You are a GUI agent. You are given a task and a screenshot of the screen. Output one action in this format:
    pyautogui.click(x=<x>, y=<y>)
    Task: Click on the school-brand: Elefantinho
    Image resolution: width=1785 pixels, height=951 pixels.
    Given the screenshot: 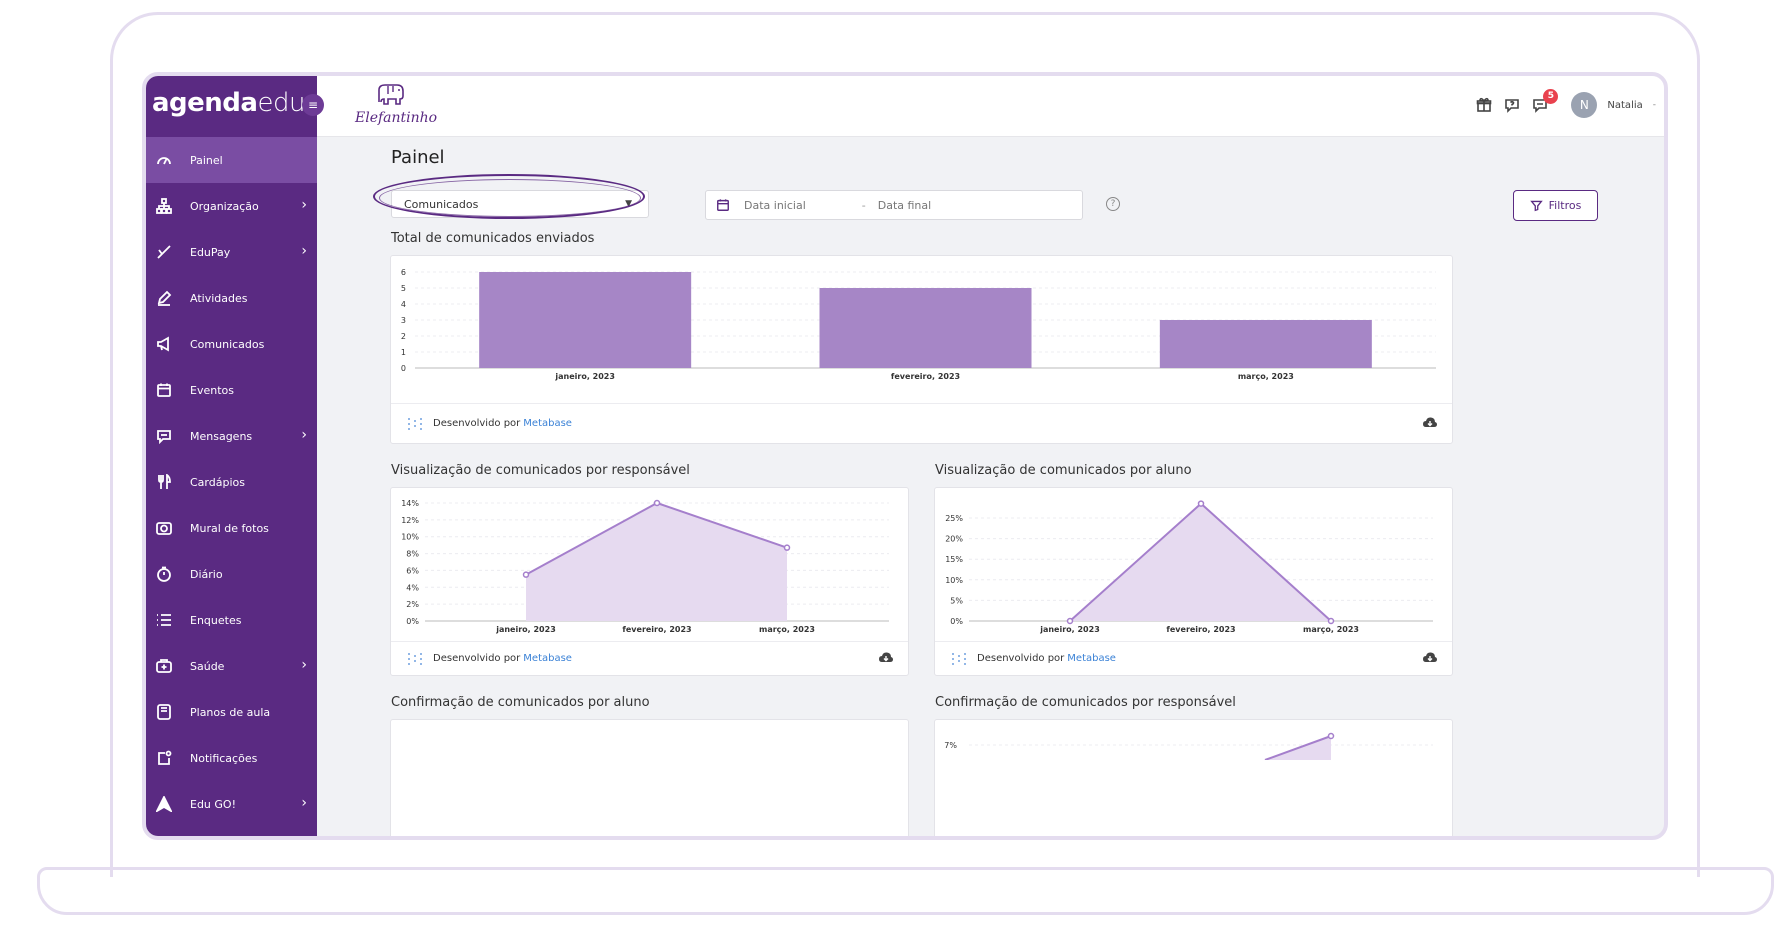 What is the action you would take?
    pyautogui.click(x=396, y=107)
    